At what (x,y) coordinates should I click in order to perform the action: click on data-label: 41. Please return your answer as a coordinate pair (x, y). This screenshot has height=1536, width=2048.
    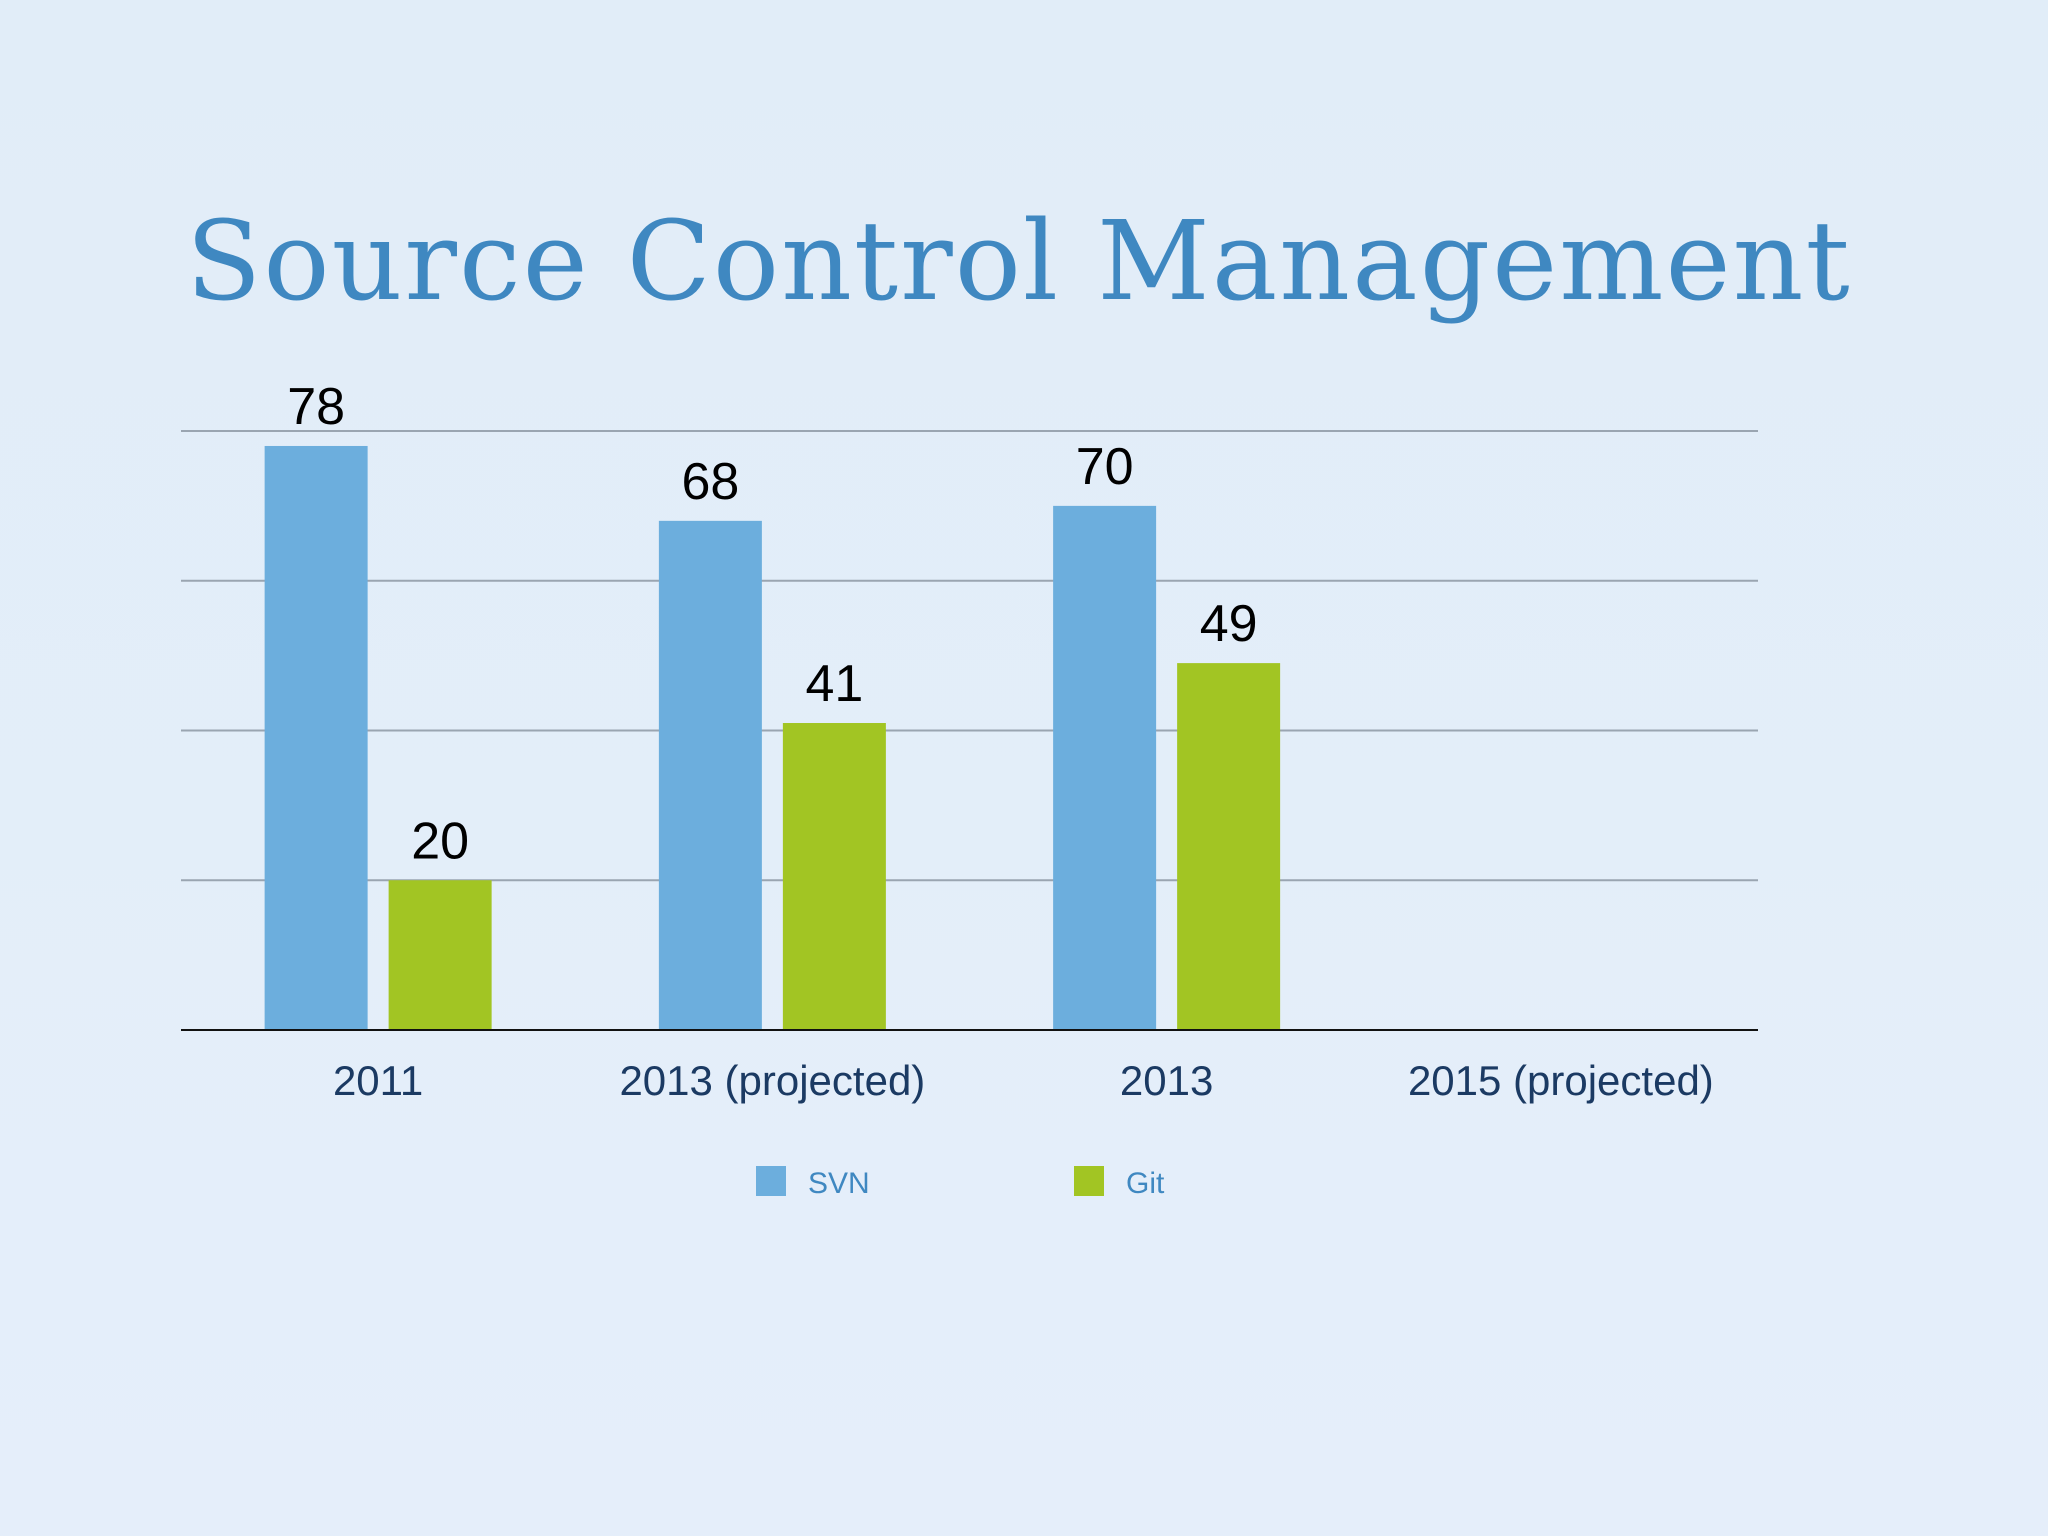
    Looking at the image, I should click on (834, 684).